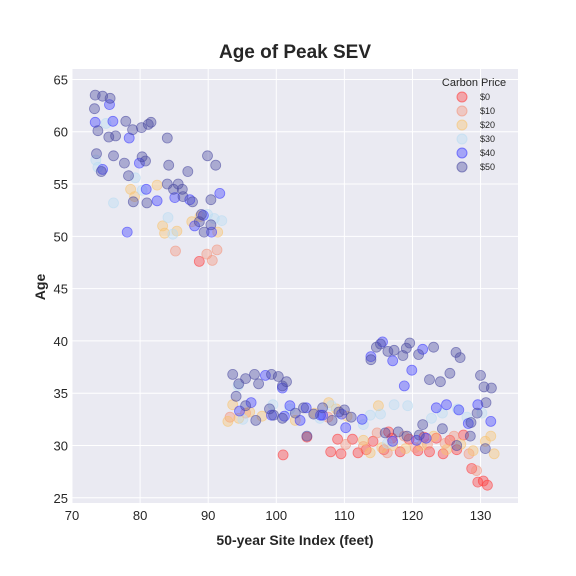  Describe the element at coordinates (61, 498) in the screenshot. I see `y-tick-label: 25` at that location.